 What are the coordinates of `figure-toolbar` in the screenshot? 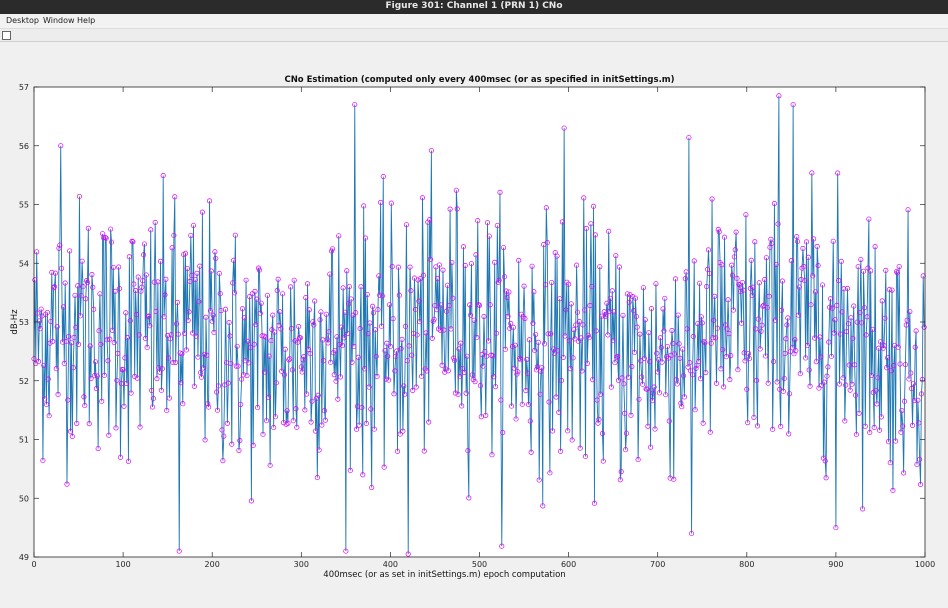 It's located at (474, 35).